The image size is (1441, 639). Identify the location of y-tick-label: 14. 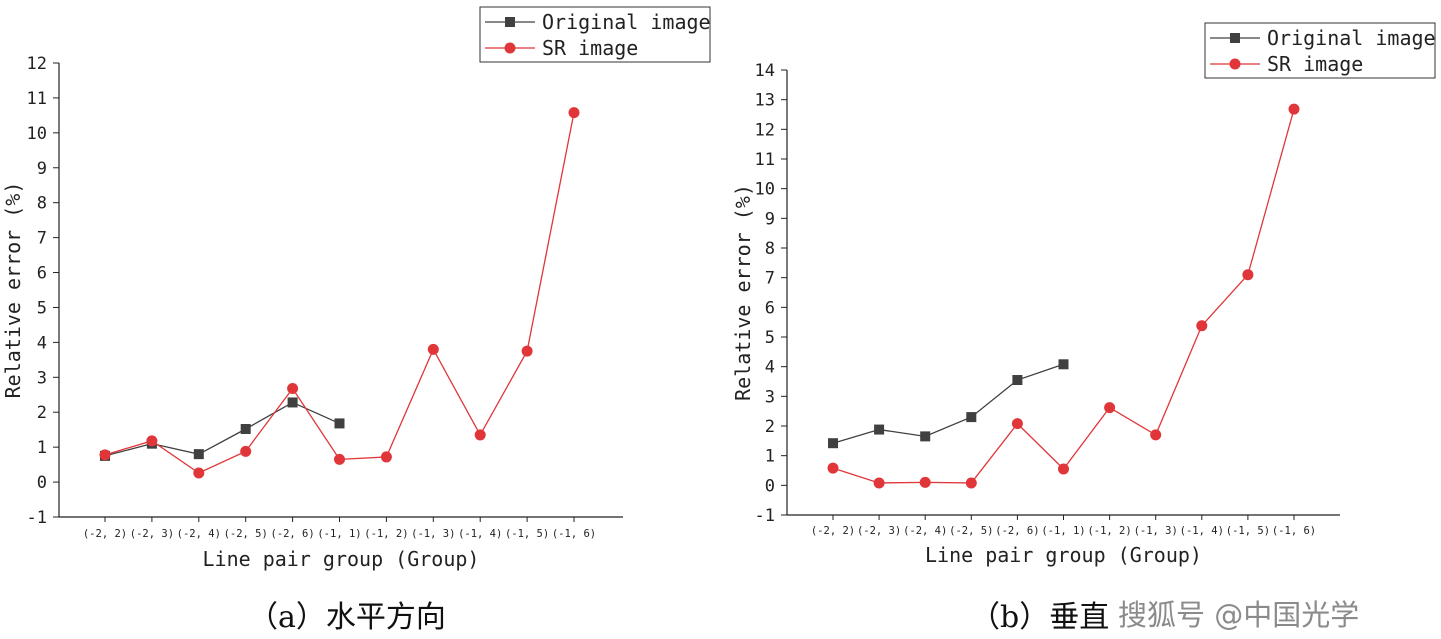
(765, 71).